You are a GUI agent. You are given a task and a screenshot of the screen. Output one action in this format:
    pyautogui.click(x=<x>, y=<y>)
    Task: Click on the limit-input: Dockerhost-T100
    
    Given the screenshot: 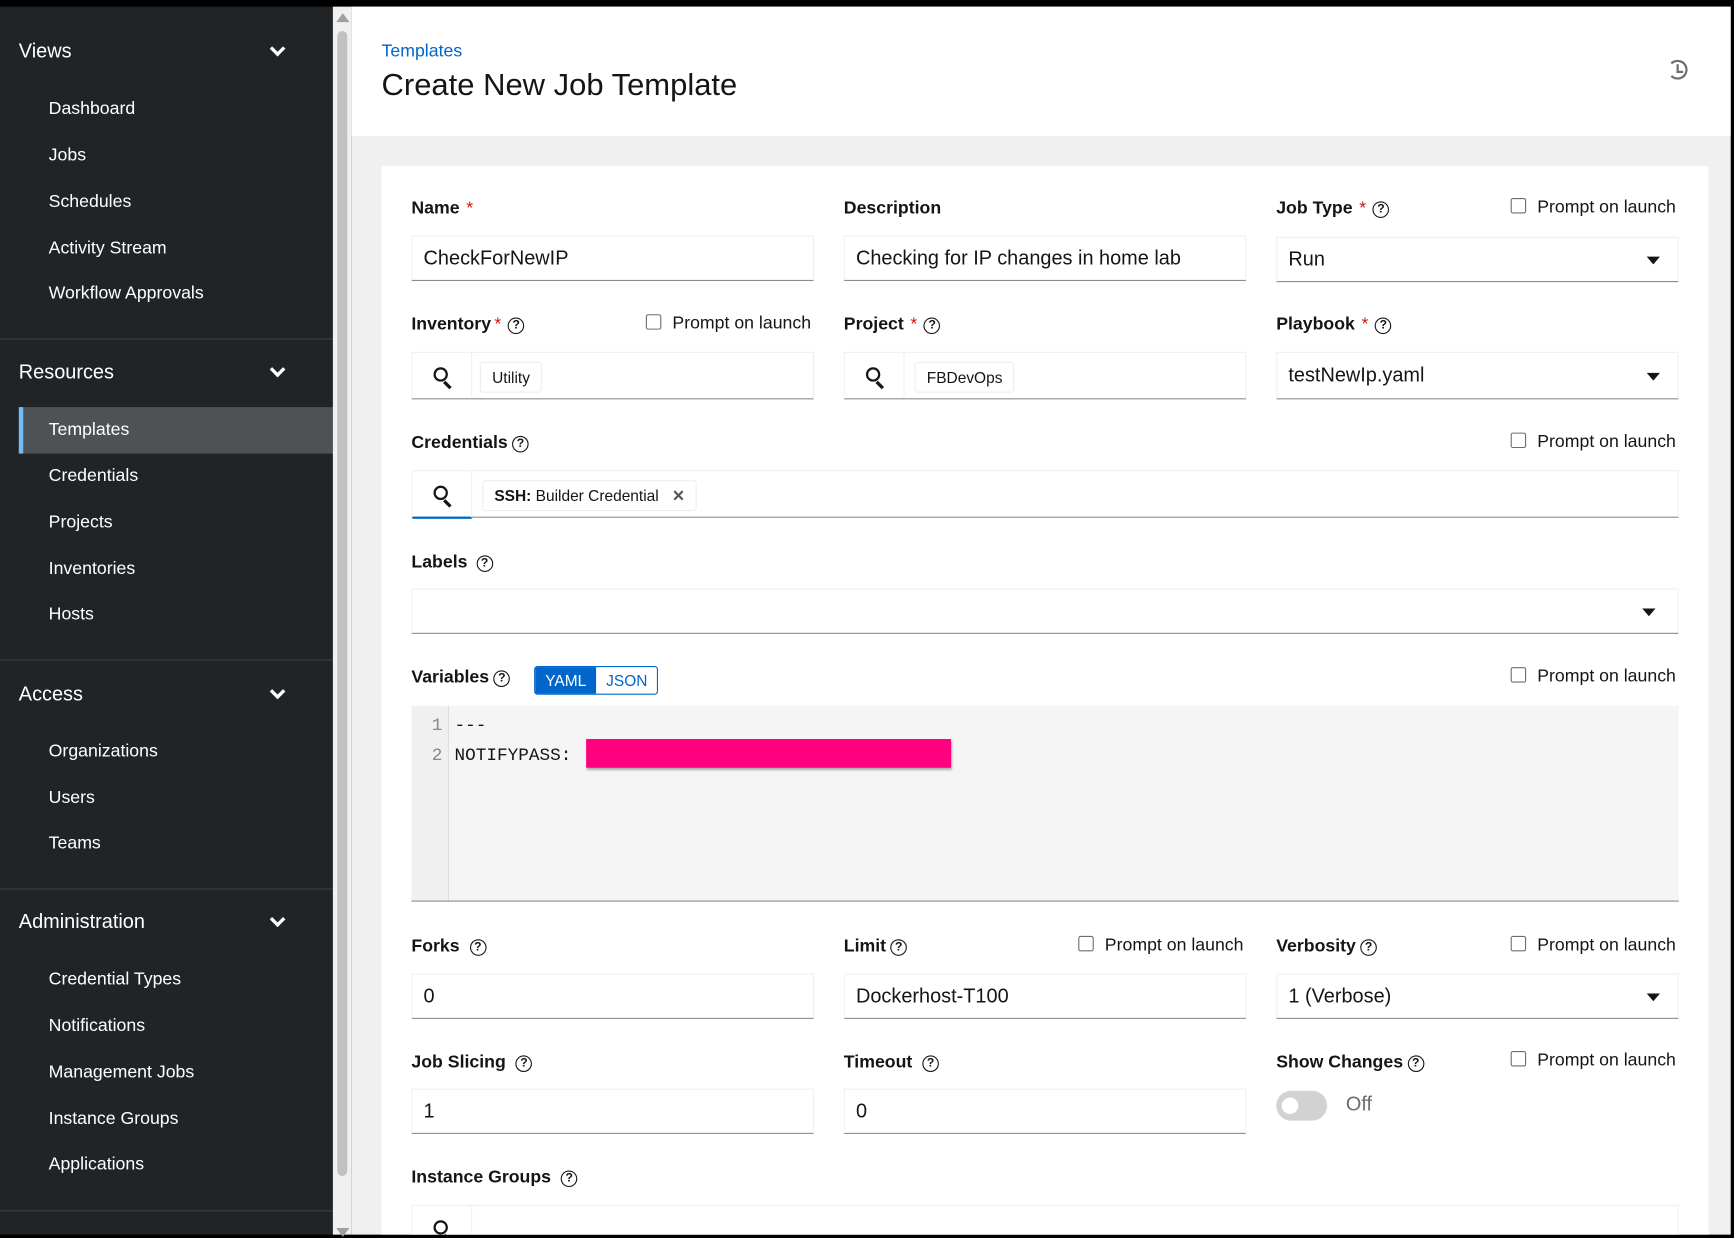 What is the action you would take?
    pyautogui.click(x=1045, y=996)
    